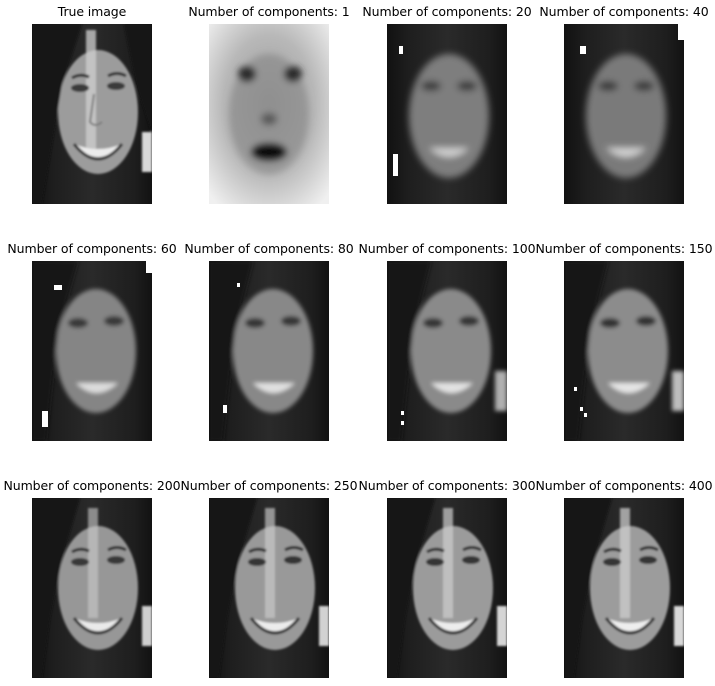 This screenshot has width=715, height=686. I want to click on panel-title: Number of components: 400, so click(624, 485).